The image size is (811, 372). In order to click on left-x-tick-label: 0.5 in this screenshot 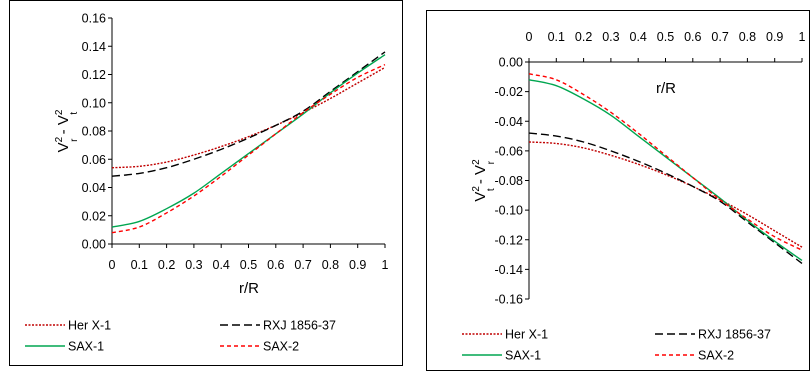, I will do `click(248, 265)`.